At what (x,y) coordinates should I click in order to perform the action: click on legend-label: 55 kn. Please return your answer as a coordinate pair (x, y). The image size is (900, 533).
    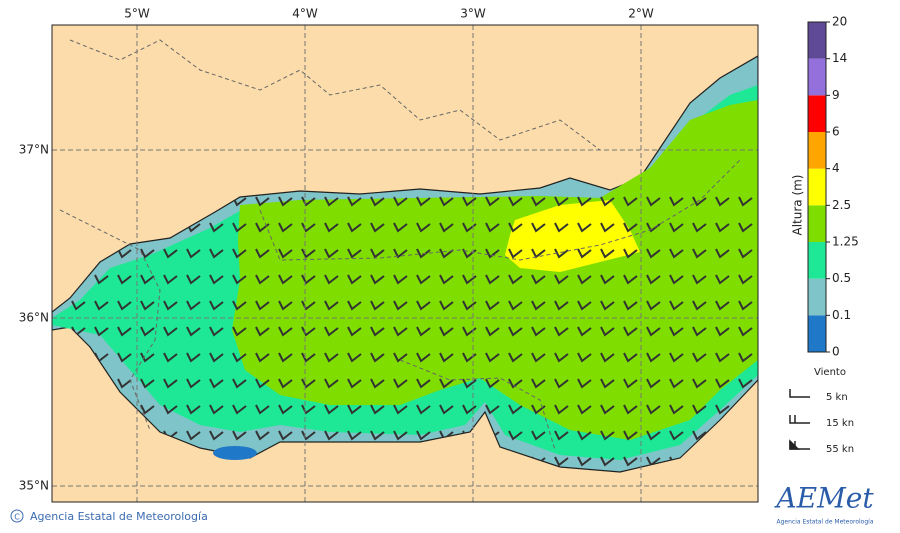
    Looking at the image, I should click on (840, 449).